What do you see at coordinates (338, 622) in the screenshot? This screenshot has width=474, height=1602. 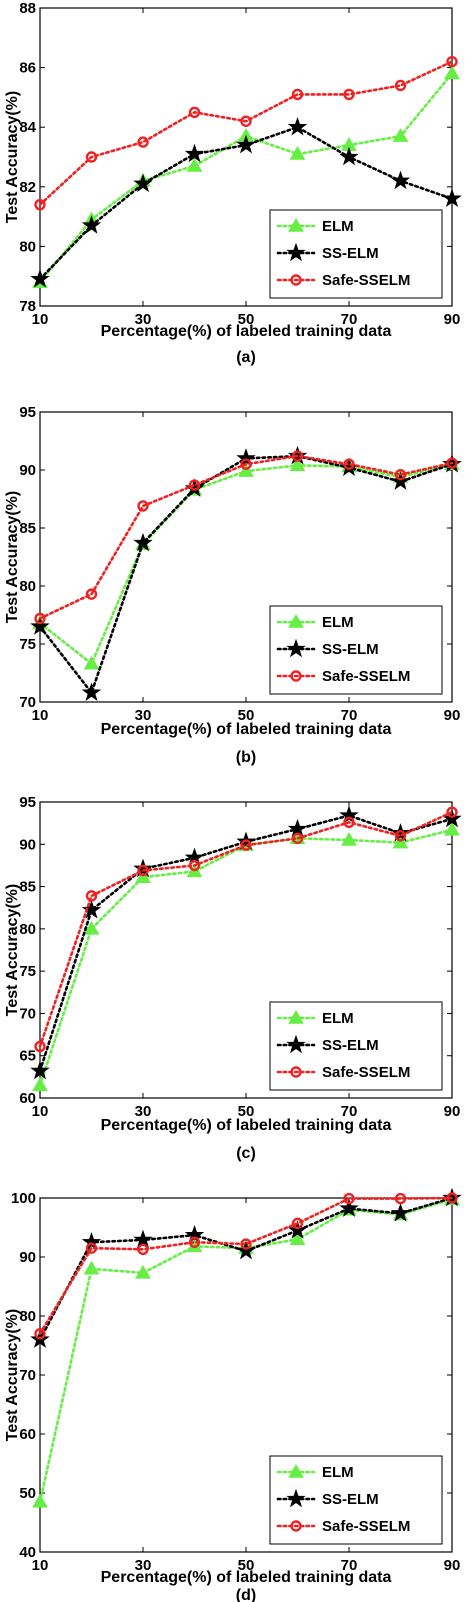 I see `legend-label: ELM` at bounding box center [338, 622].